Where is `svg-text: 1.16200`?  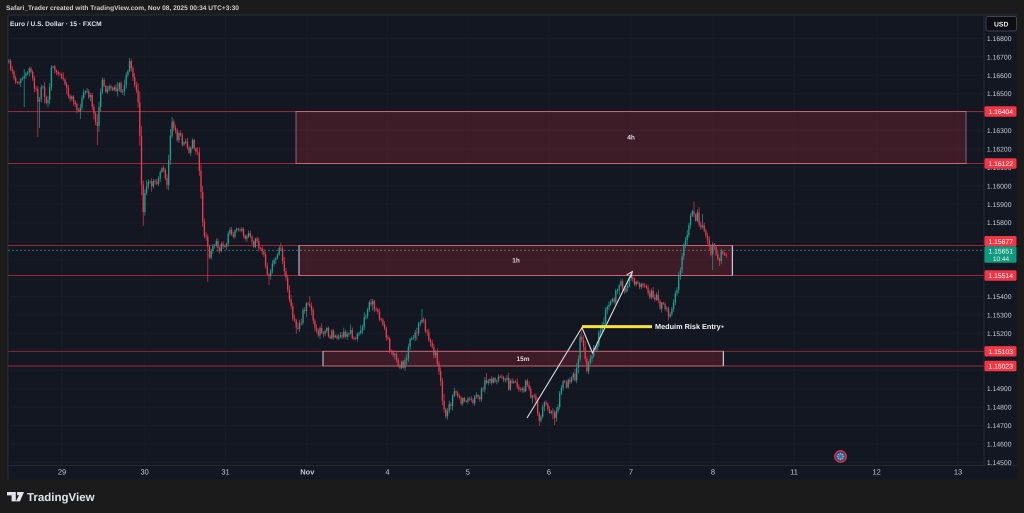 svg-text: 1.16200 is located at coordinates (999, 150).